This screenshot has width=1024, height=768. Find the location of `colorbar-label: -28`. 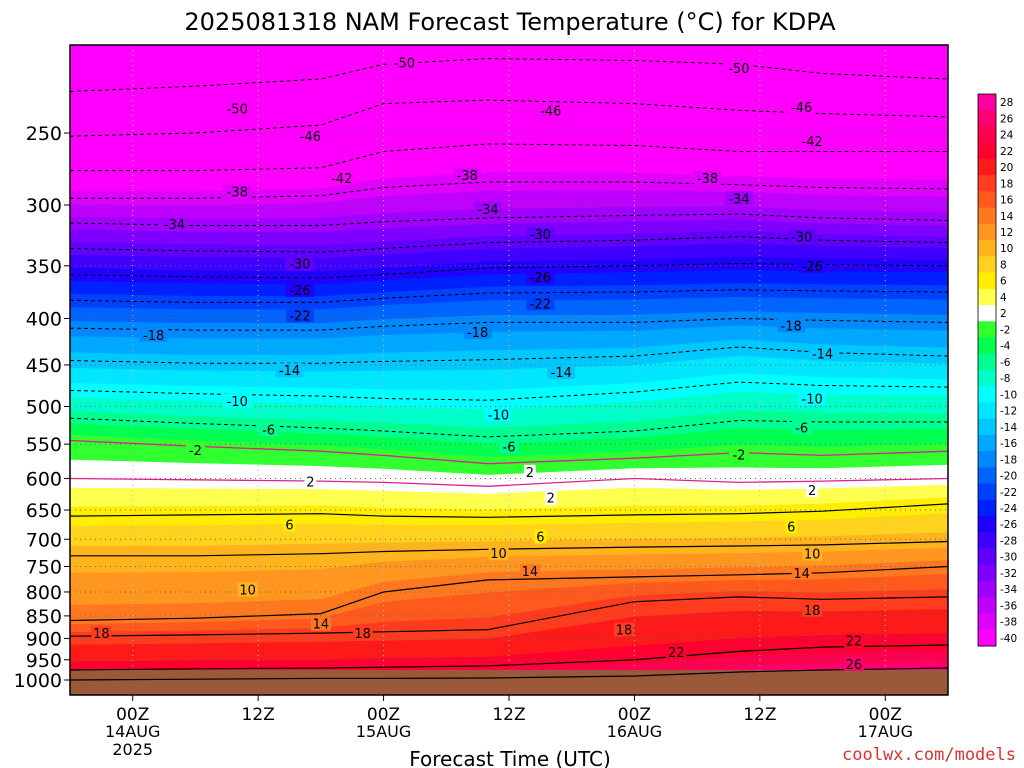

colorbar-label: -28 is located at coordinates (1008, 541).